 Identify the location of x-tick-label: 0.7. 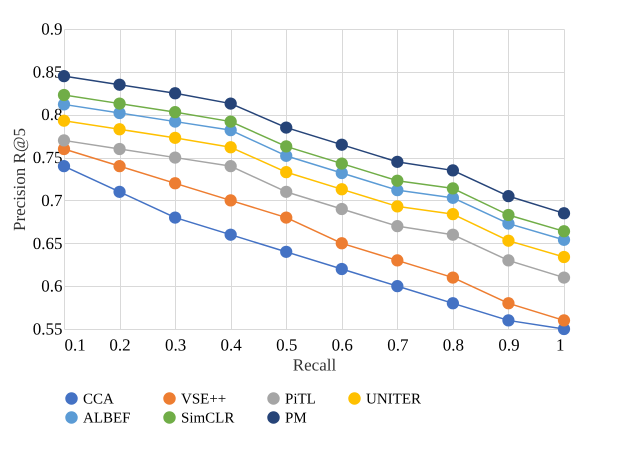
(398, 345).